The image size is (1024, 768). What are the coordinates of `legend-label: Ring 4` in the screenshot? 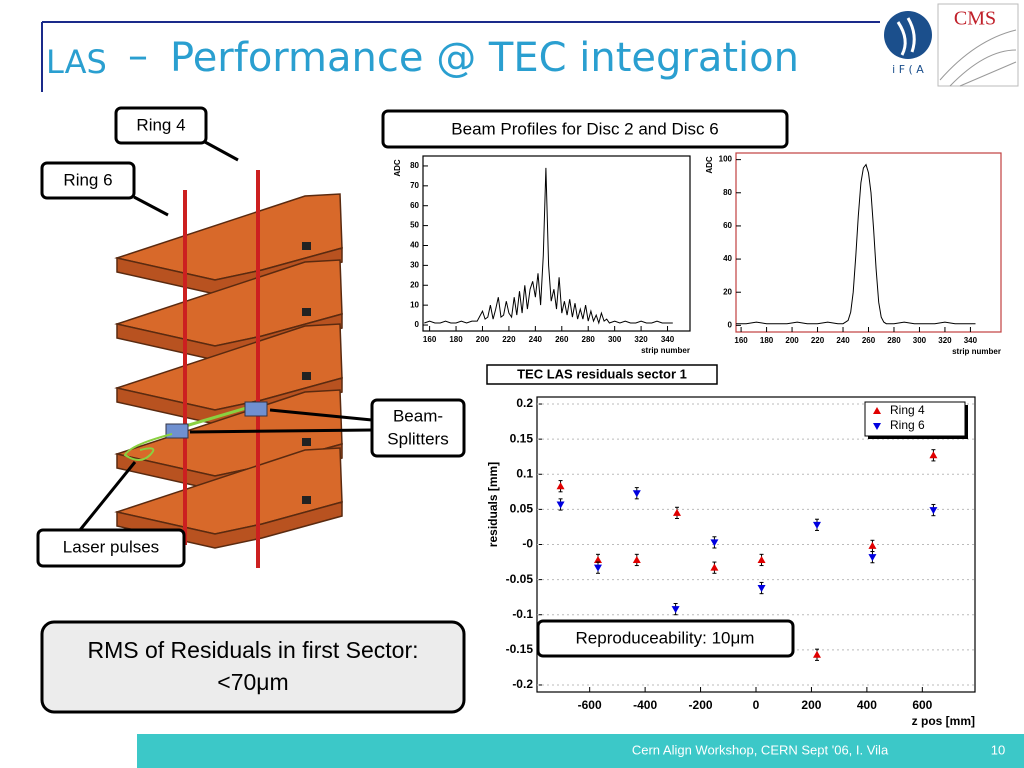 It's located at (907, 410).